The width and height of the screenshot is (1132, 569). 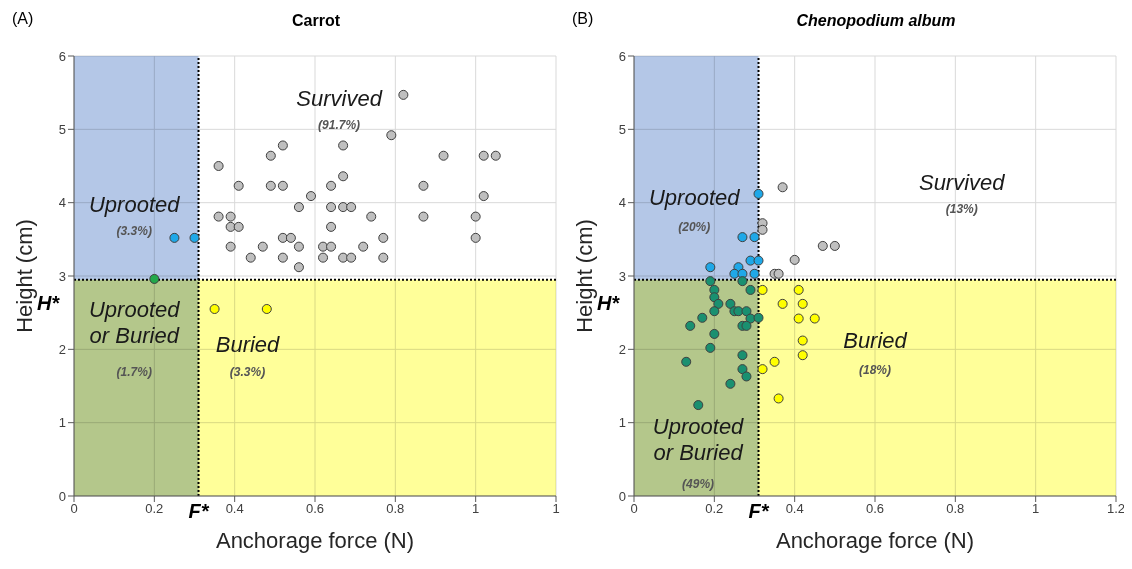 I want to click on annotation: (13%), so click(x=961, y=209).